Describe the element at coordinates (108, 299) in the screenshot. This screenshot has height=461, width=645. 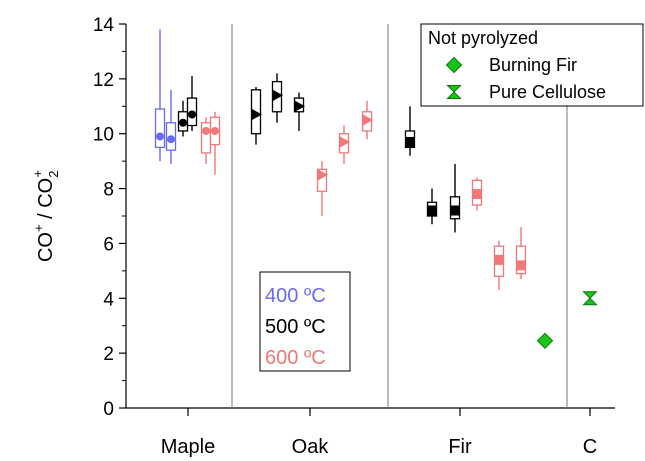
I see `y-tick-label: 4` at that location.